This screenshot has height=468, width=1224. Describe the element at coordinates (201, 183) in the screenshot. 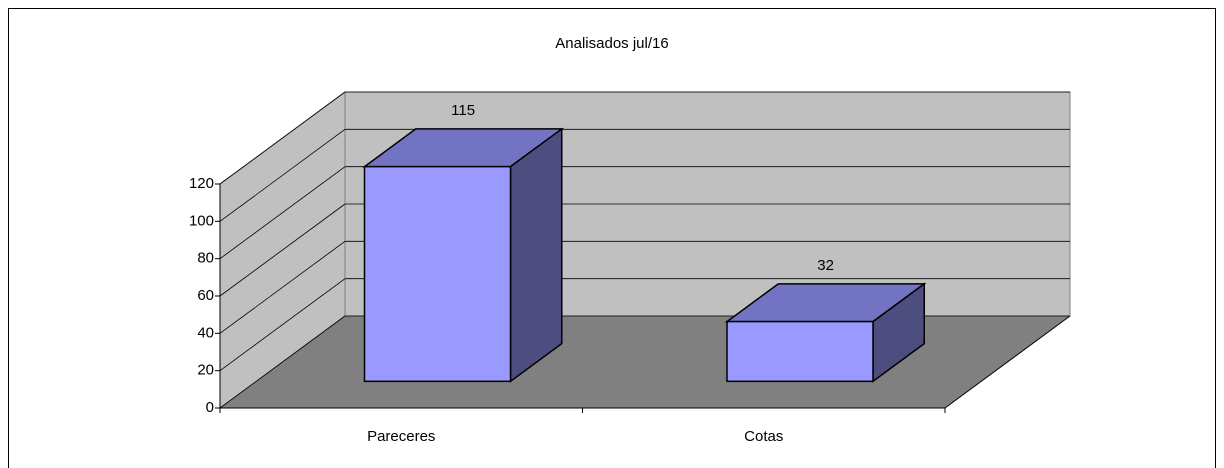

I see `y-tick-label: 120` at that location.